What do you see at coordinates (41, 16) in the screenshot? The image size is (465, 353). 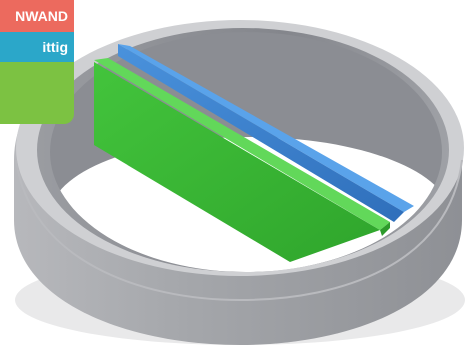 I see `badge-top-label: NWAND` at bounding box center [41, 16].